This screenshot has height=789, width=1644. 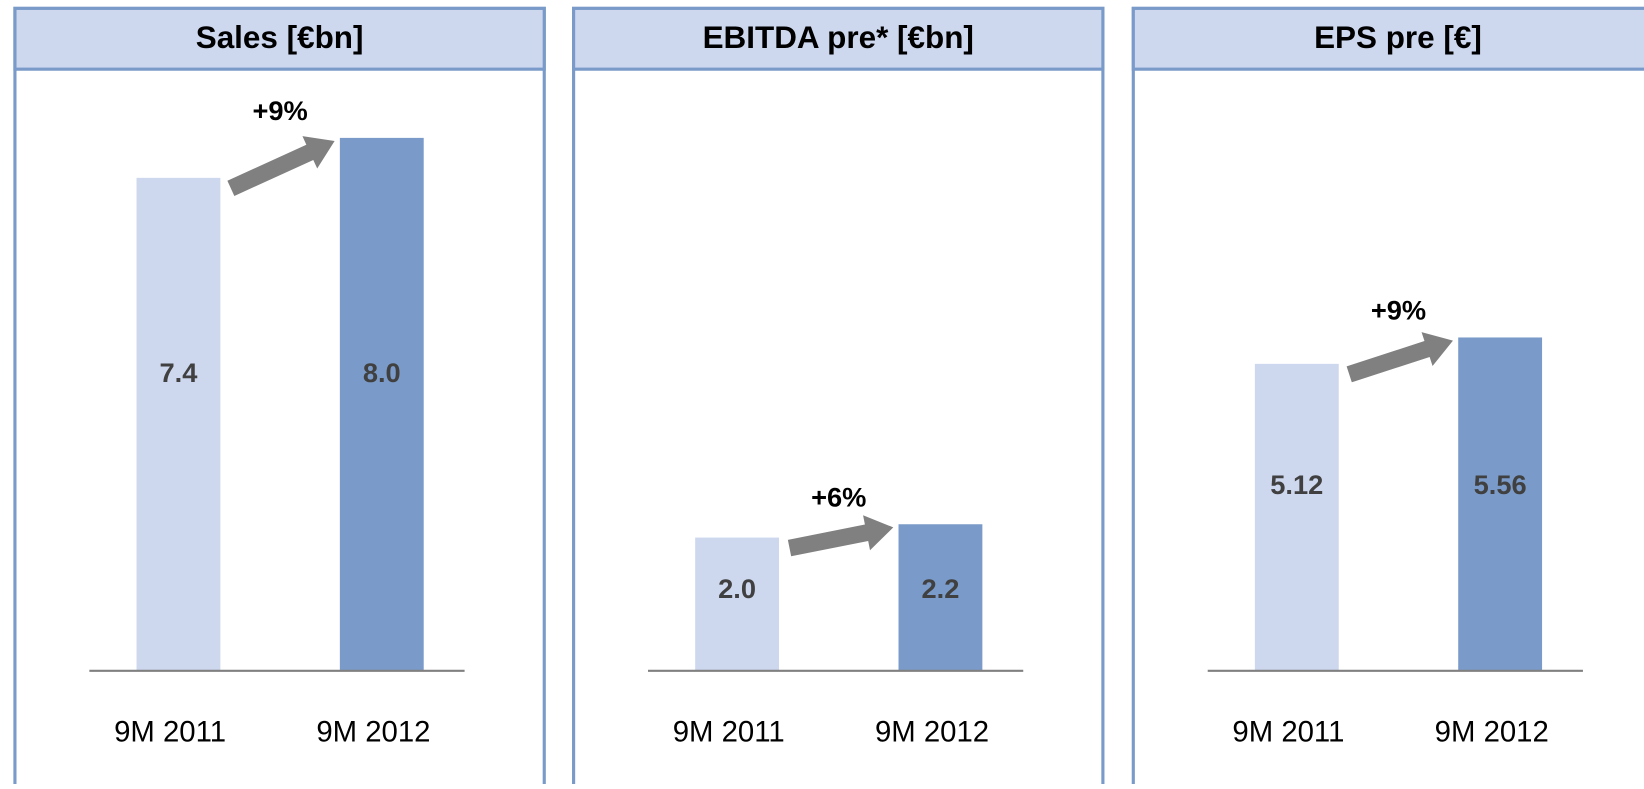 What do you see at coordinates (940, 588) in the screenshot?
I see `value-label: 2.2` at bounding box center [940, 588].